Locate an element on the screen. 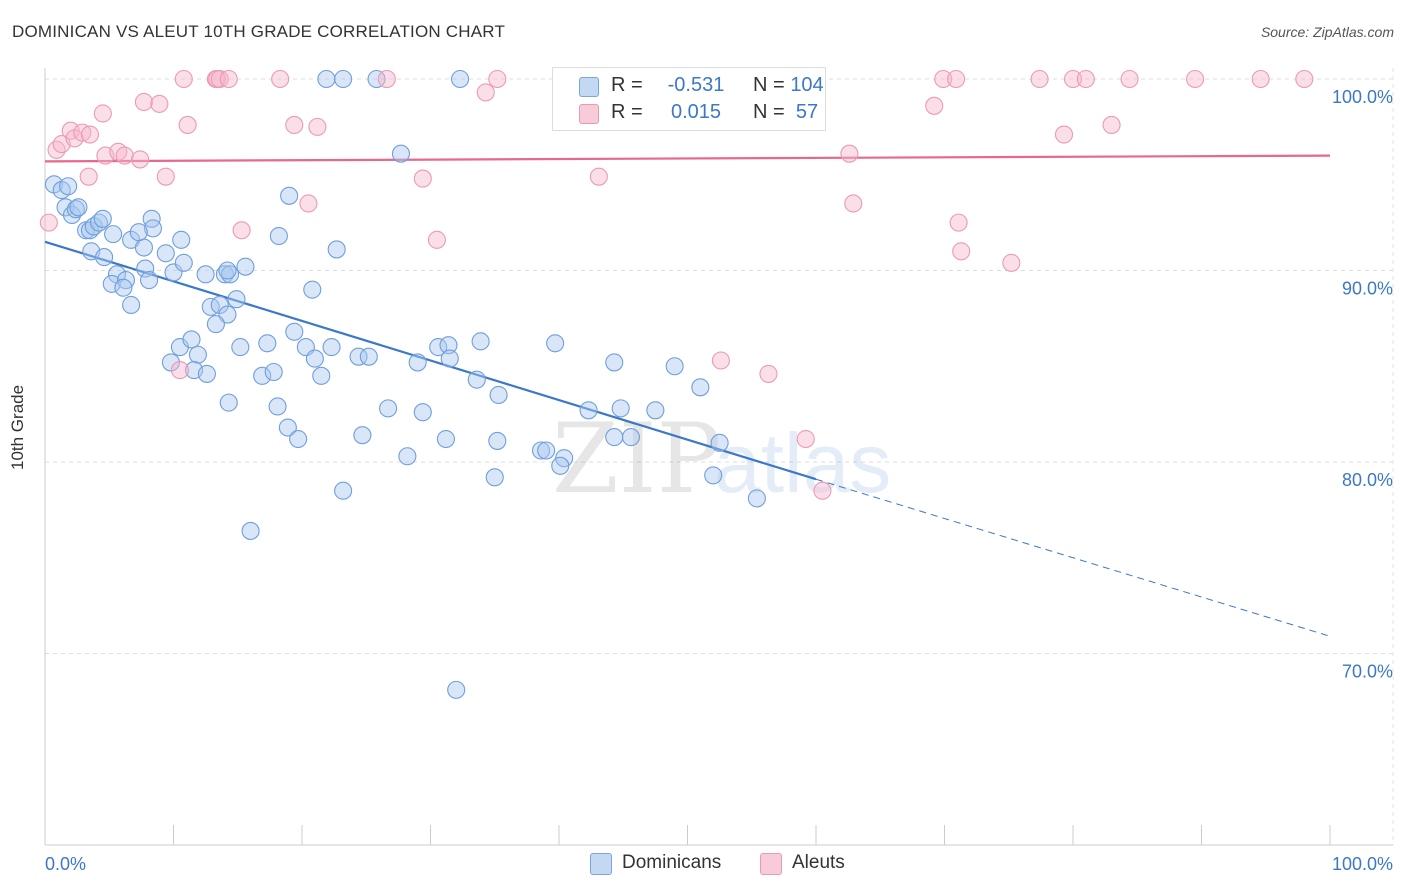 This screenshot has width=1406, height=892. x-tick-label: 0.0% is located at coordinates (65, 864).